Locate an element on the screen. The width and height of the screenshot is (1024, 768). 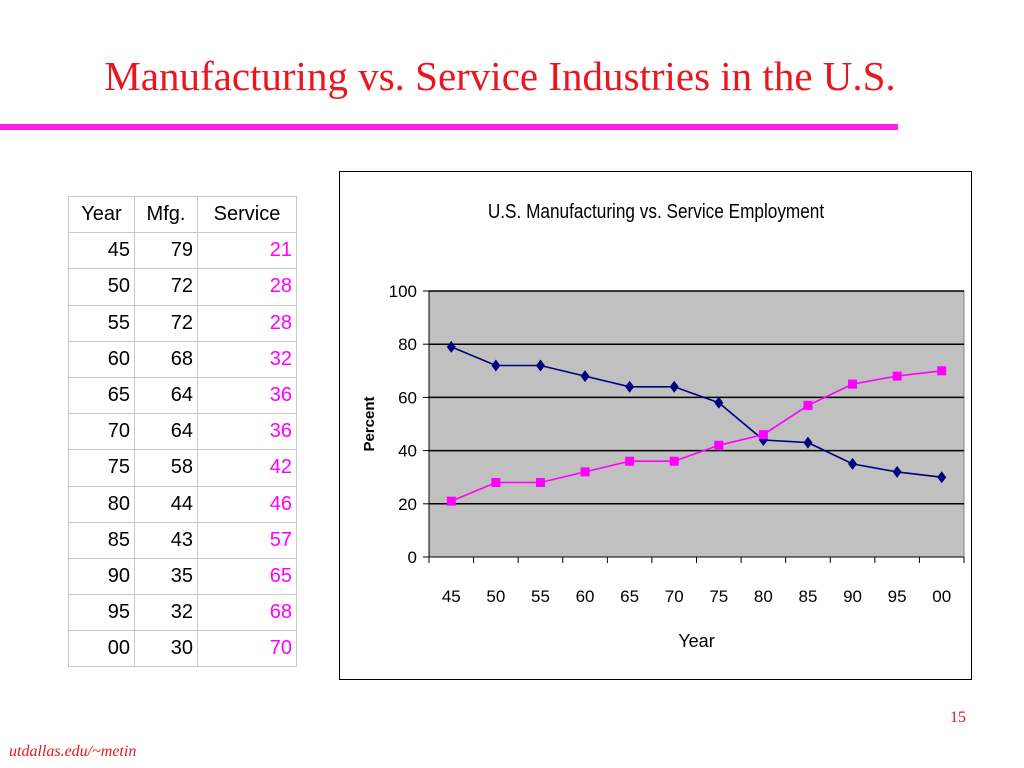
x-tick-label: 95 is located at coordinates (897, 596).